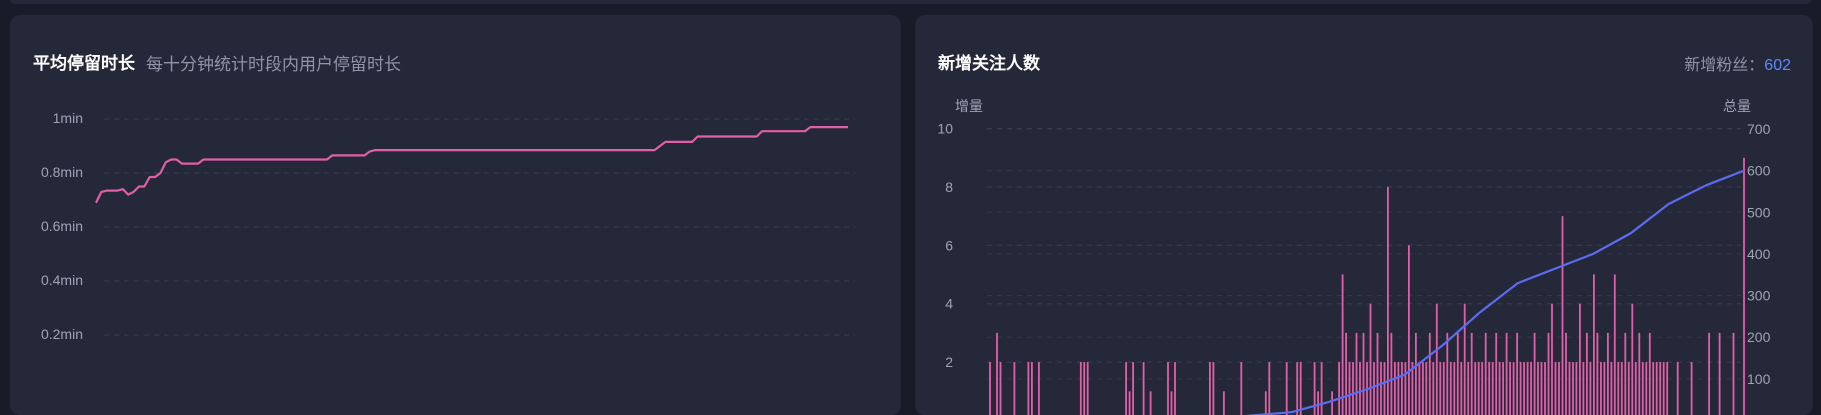  I want to click on y-right-axis-label: 总量, so click(1737, 106).